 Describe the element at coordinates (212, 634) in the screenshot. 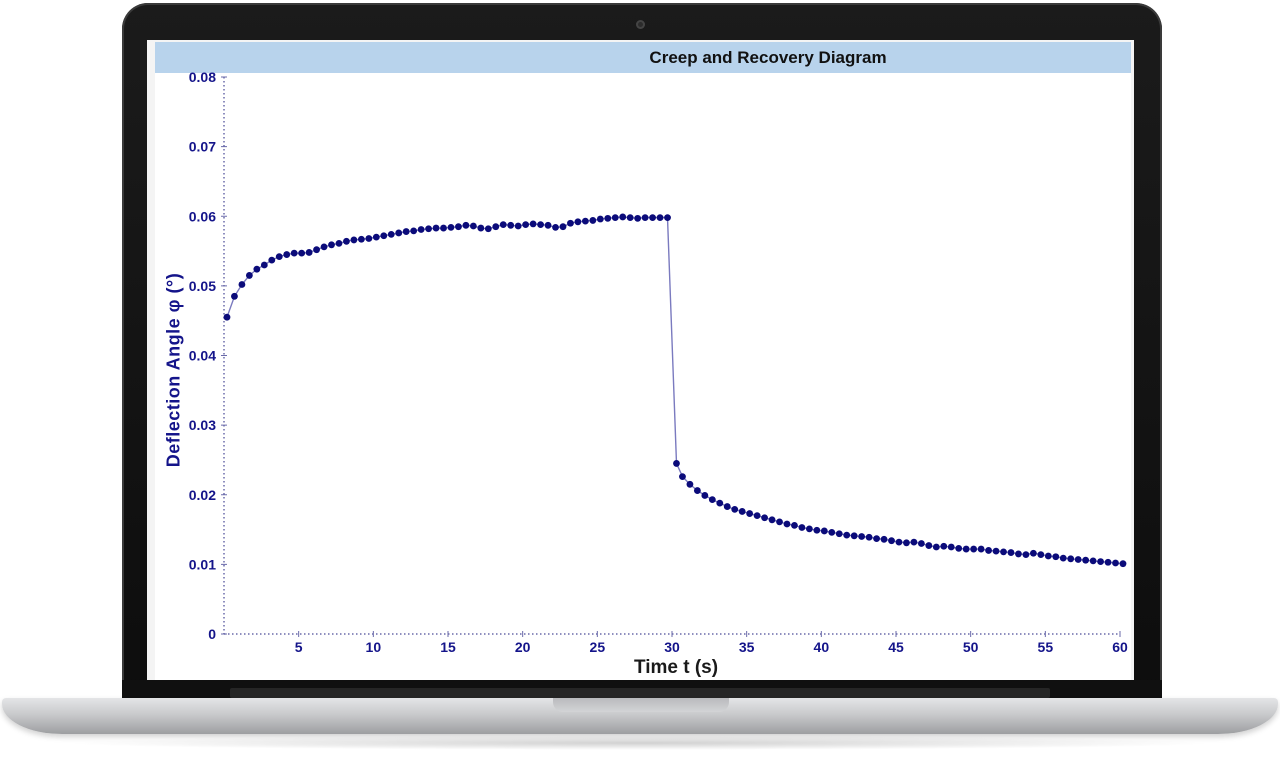

I see `y-tick-label: 0` at that location.